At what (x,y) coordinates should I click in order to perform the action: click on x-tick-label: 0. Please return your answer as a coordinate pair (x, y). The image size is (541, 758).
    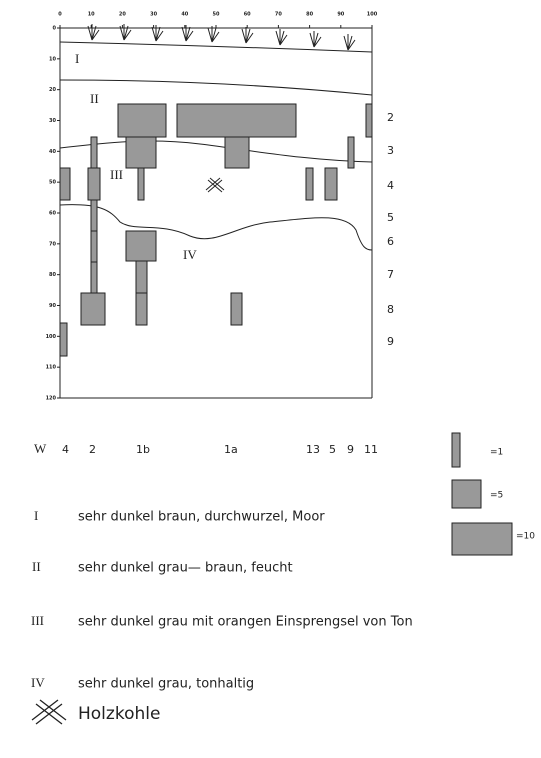
    Looking at the image, I should click on (60, 15).